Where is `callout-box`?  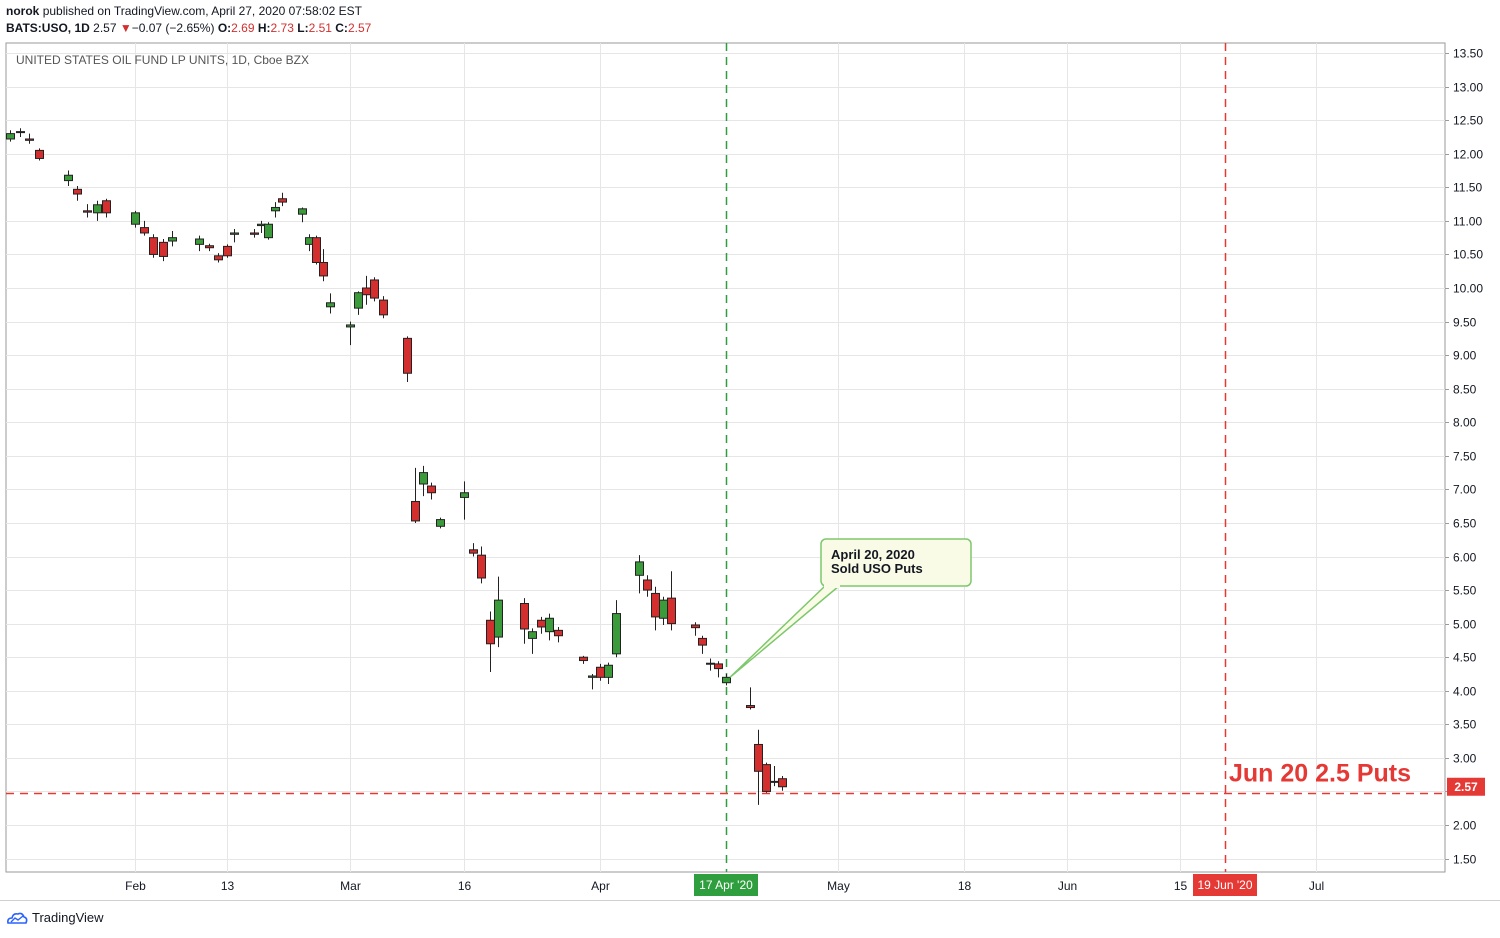
callout-box is located at coordinates (896, 562).